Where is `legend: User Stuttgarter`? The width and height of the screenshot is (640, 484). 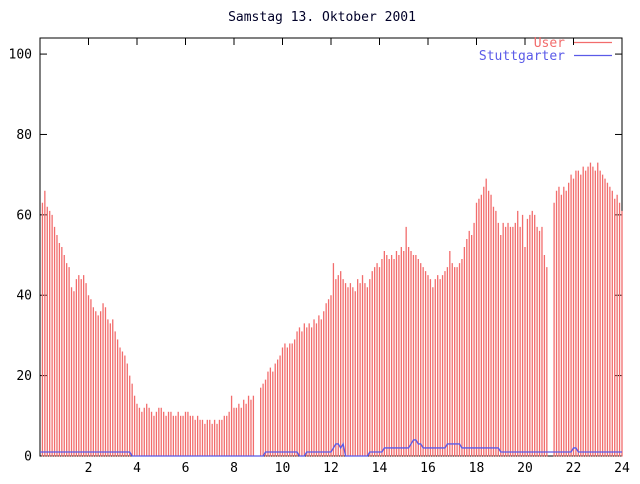
legend: User Stuttgarter is located at coordinates (545, 50).